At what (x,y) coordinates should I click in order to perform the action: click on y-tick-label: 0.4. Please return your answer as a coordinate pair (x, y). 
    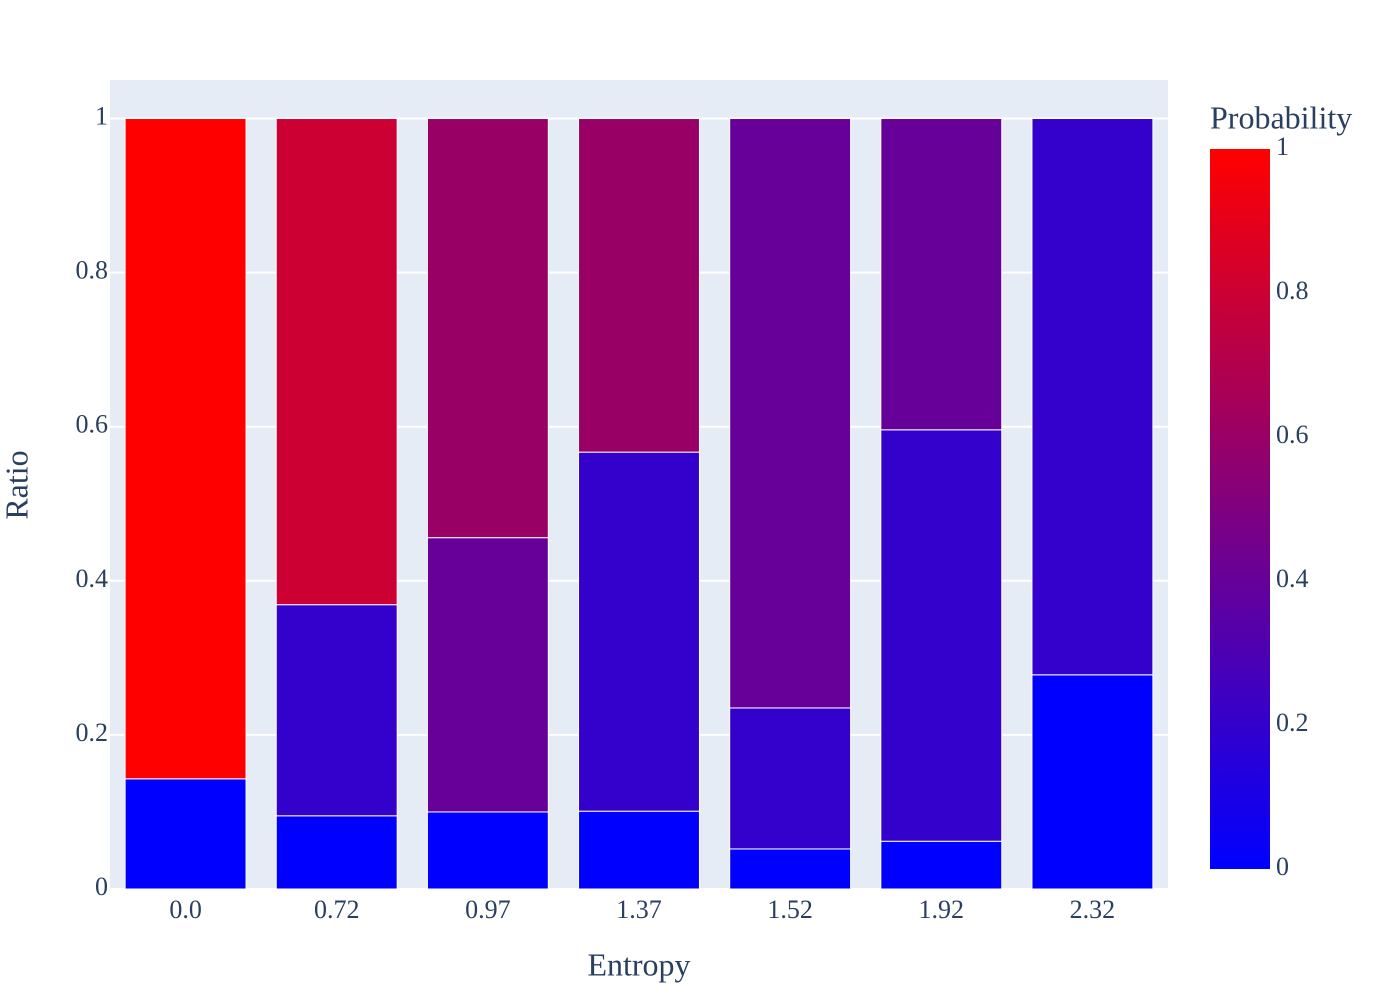
    Looking at the image, I should click on (92, 578).